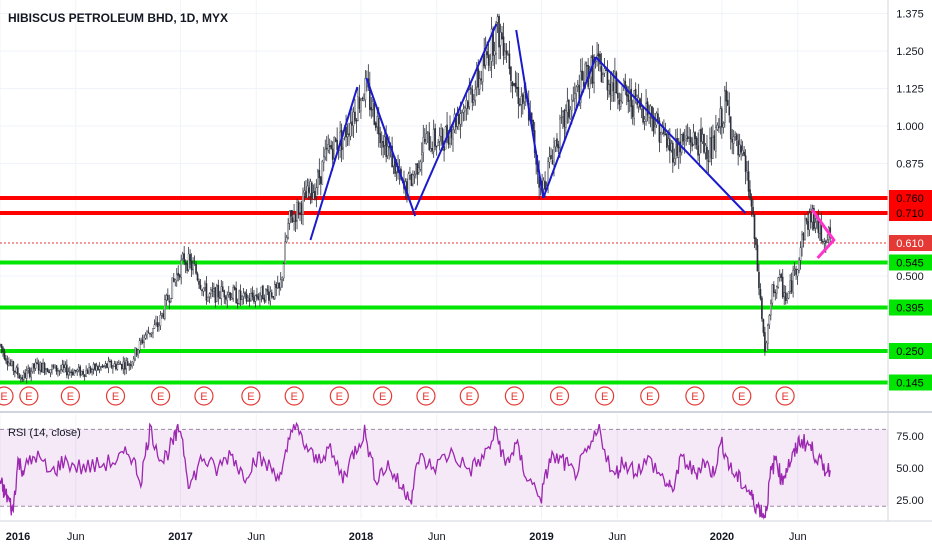 This screenshot has height=550, width=932. I want to click on time-axis-label: 2018, so click(361, 537).